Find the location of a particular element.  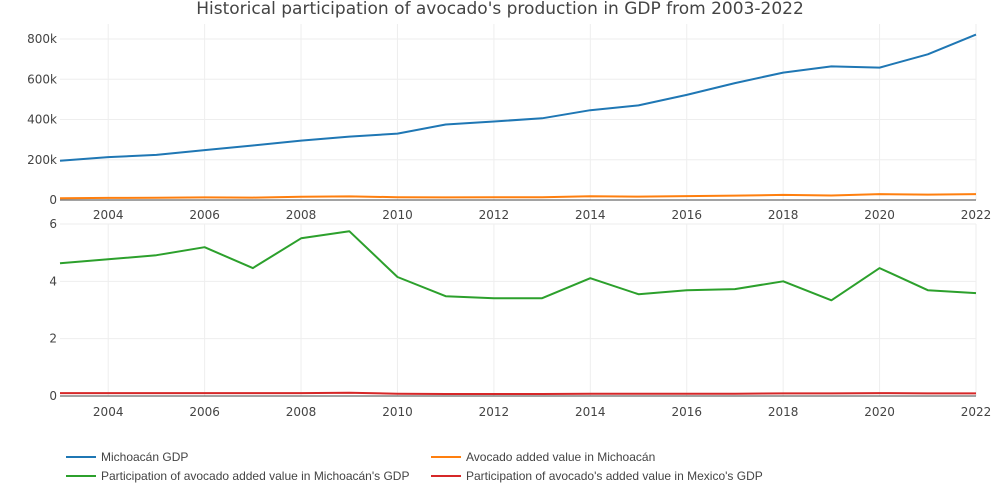

y-tick-label: 6 is located at coordinates (53, 224).